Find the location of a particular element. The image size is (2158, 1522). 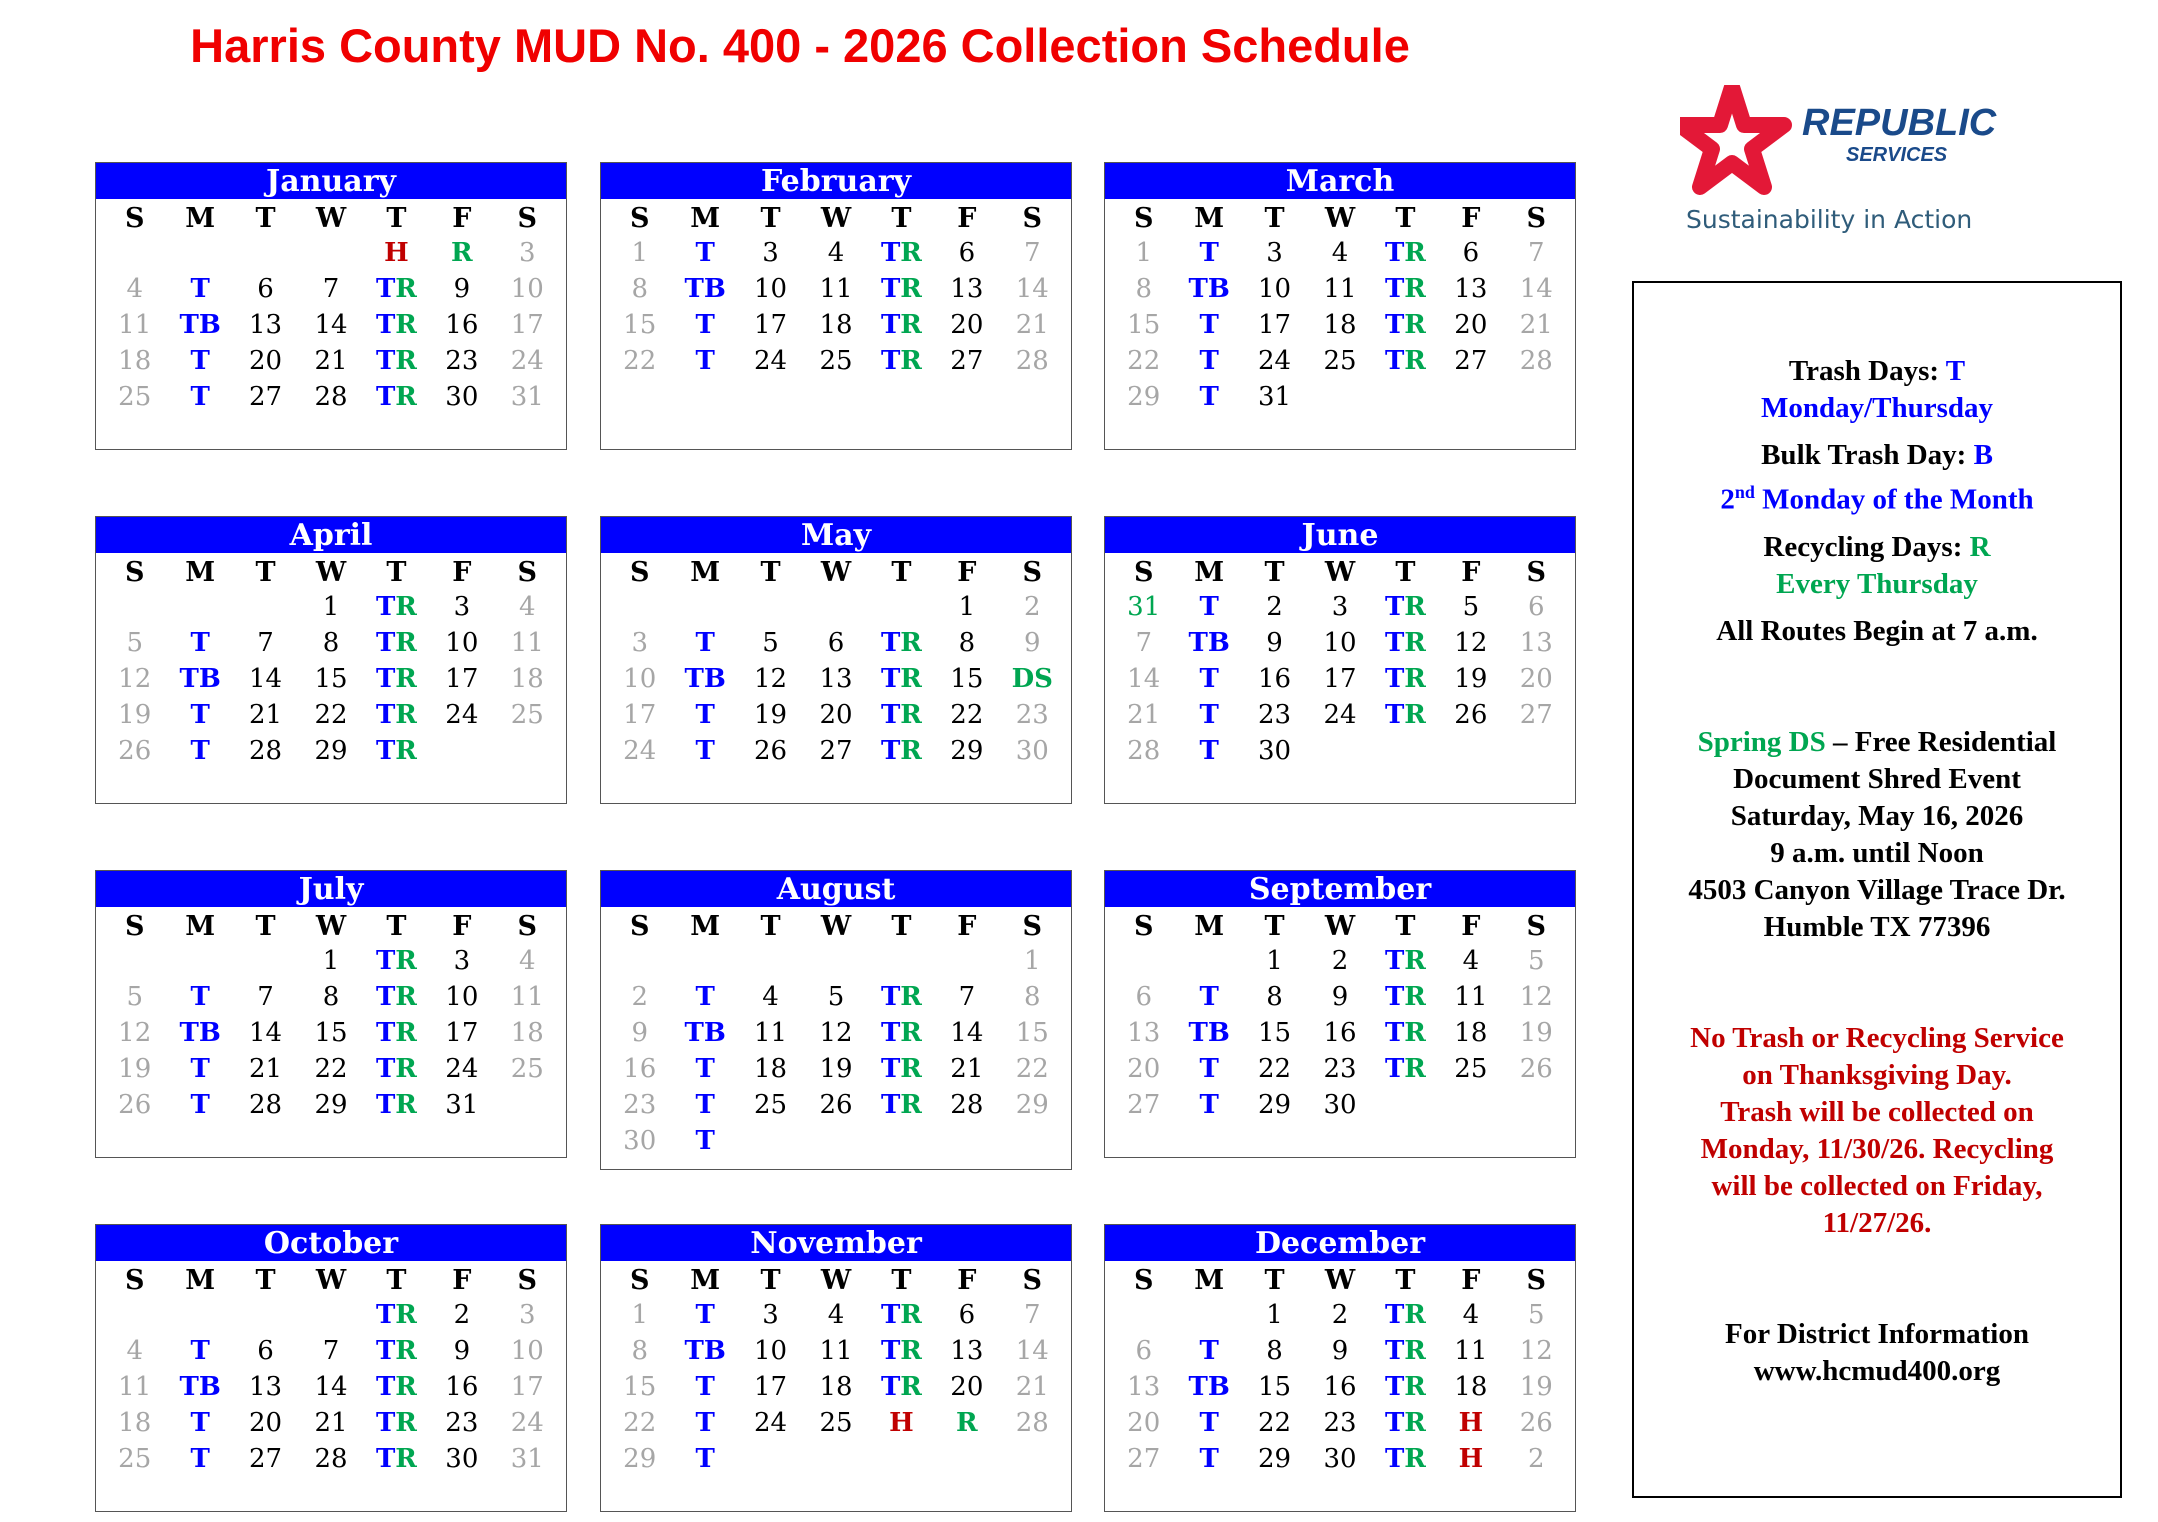

day-cell: 9 is located at coordinates (462, 289).